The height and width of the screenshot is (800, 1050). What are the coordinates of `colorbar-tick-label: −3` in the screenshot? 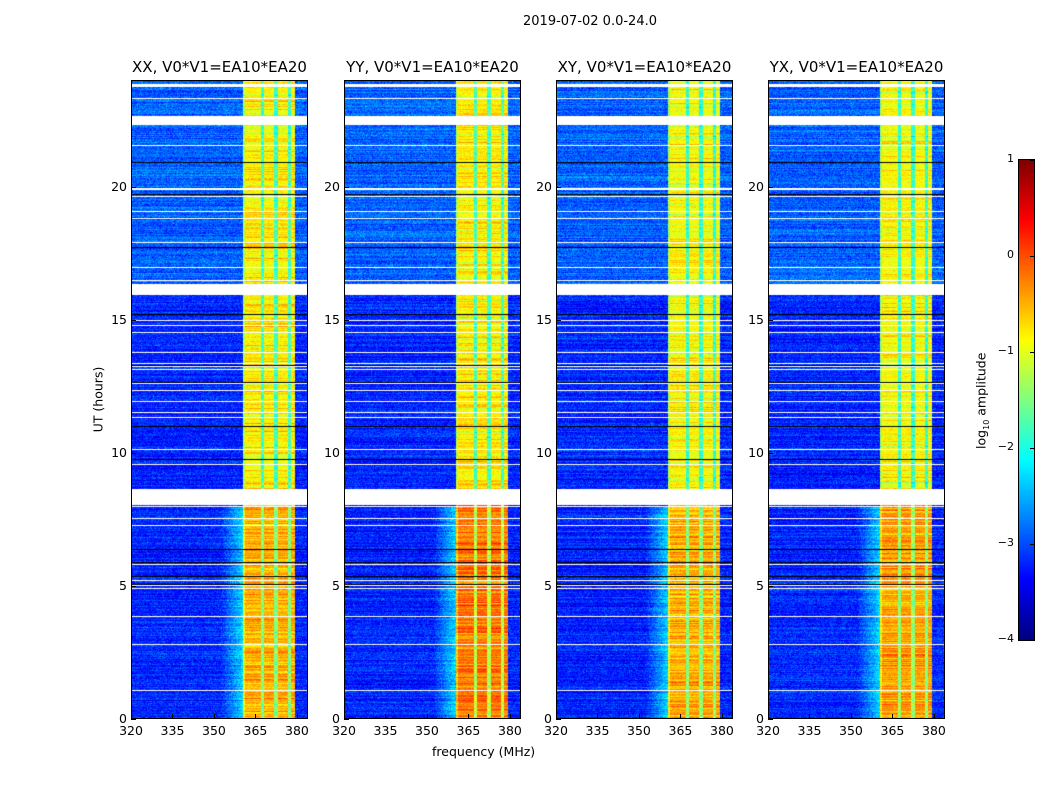 It's located at (1005, 542).